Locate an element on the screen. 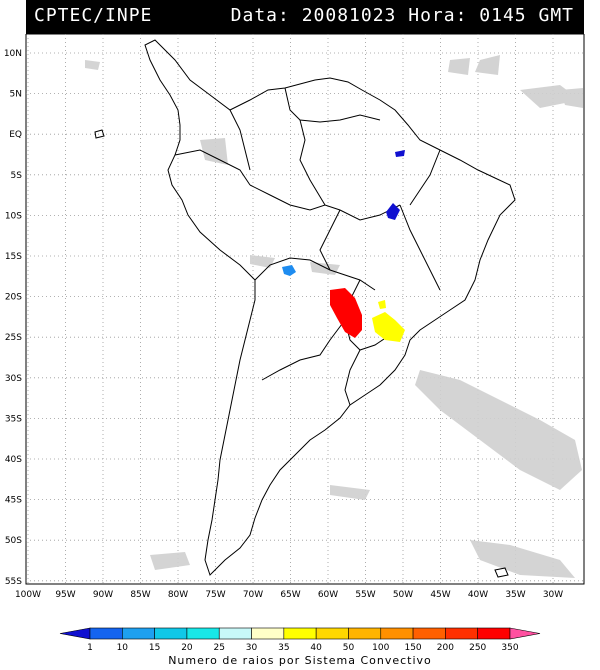  lat-label: EQ is located at coordinates (15, 135).